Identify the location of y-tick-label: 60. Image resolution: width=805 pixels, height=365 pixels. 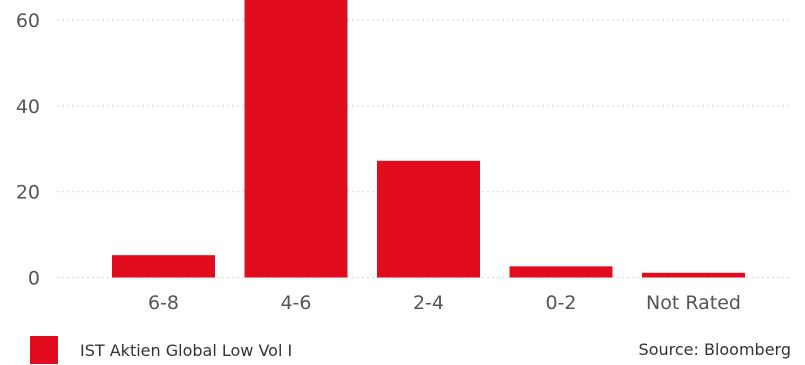
(28, 21).